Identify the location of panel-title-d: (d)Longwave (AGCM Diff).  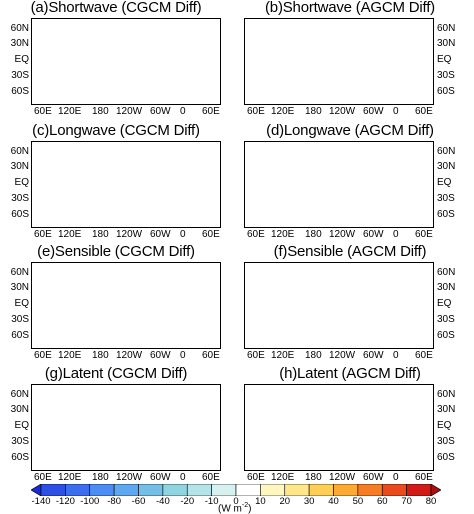
(350, 130).